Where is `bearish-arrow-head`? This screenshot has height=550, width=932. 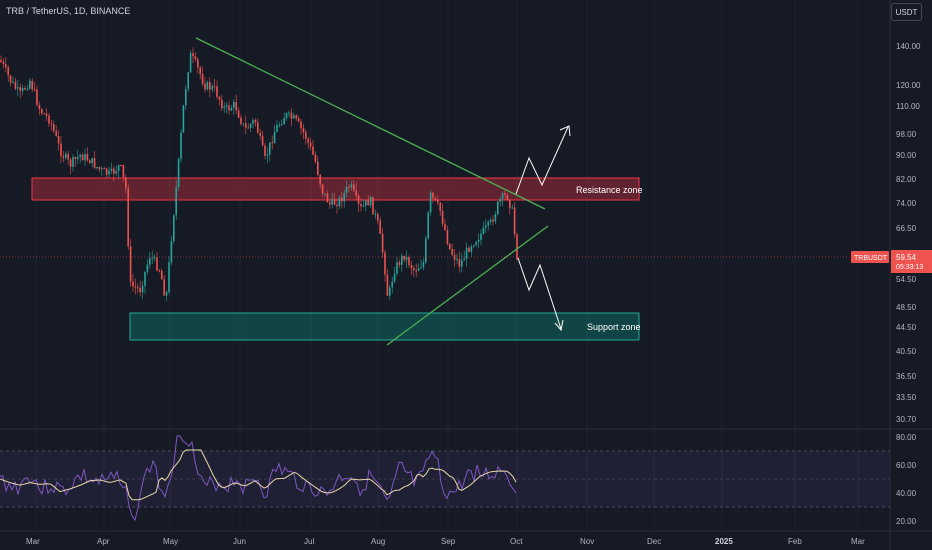
bearish-arrow-head is located at coordinates (559, 325).